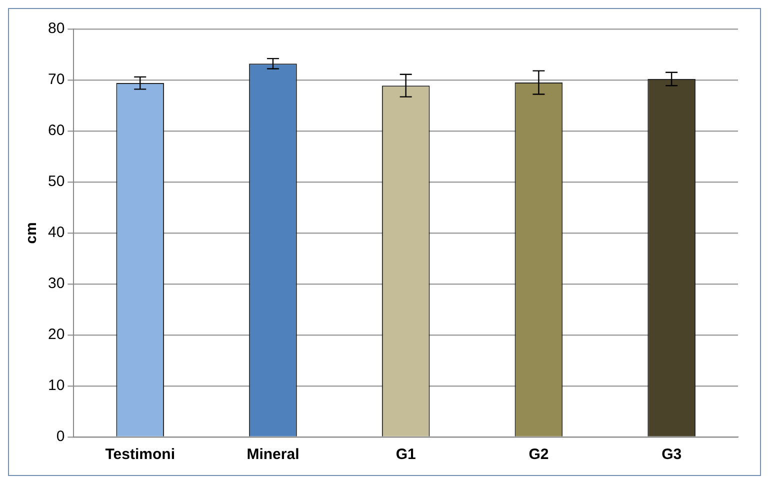  What do you see at coordinates (56, 335) in the screenshot?
I see `y-tick-label: 20` at bounding box center [56, 335].